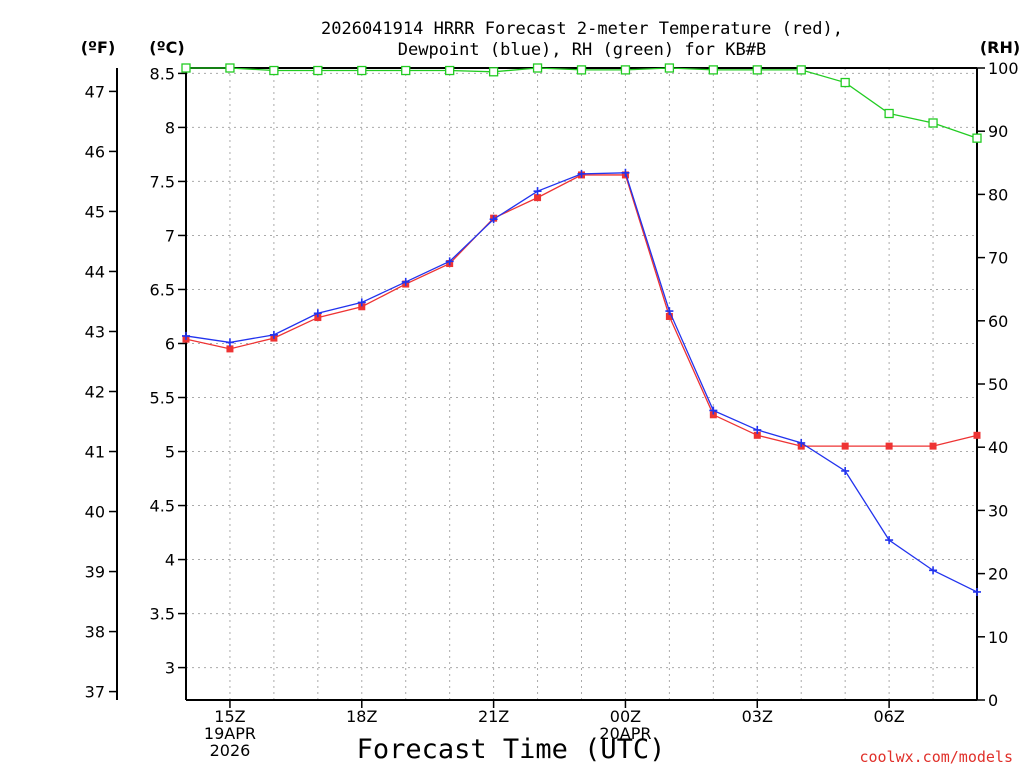 The width and height of the screenshot is (1024, 768). I want to click on celsius-tick-label: 3.5, so click(162, 614).